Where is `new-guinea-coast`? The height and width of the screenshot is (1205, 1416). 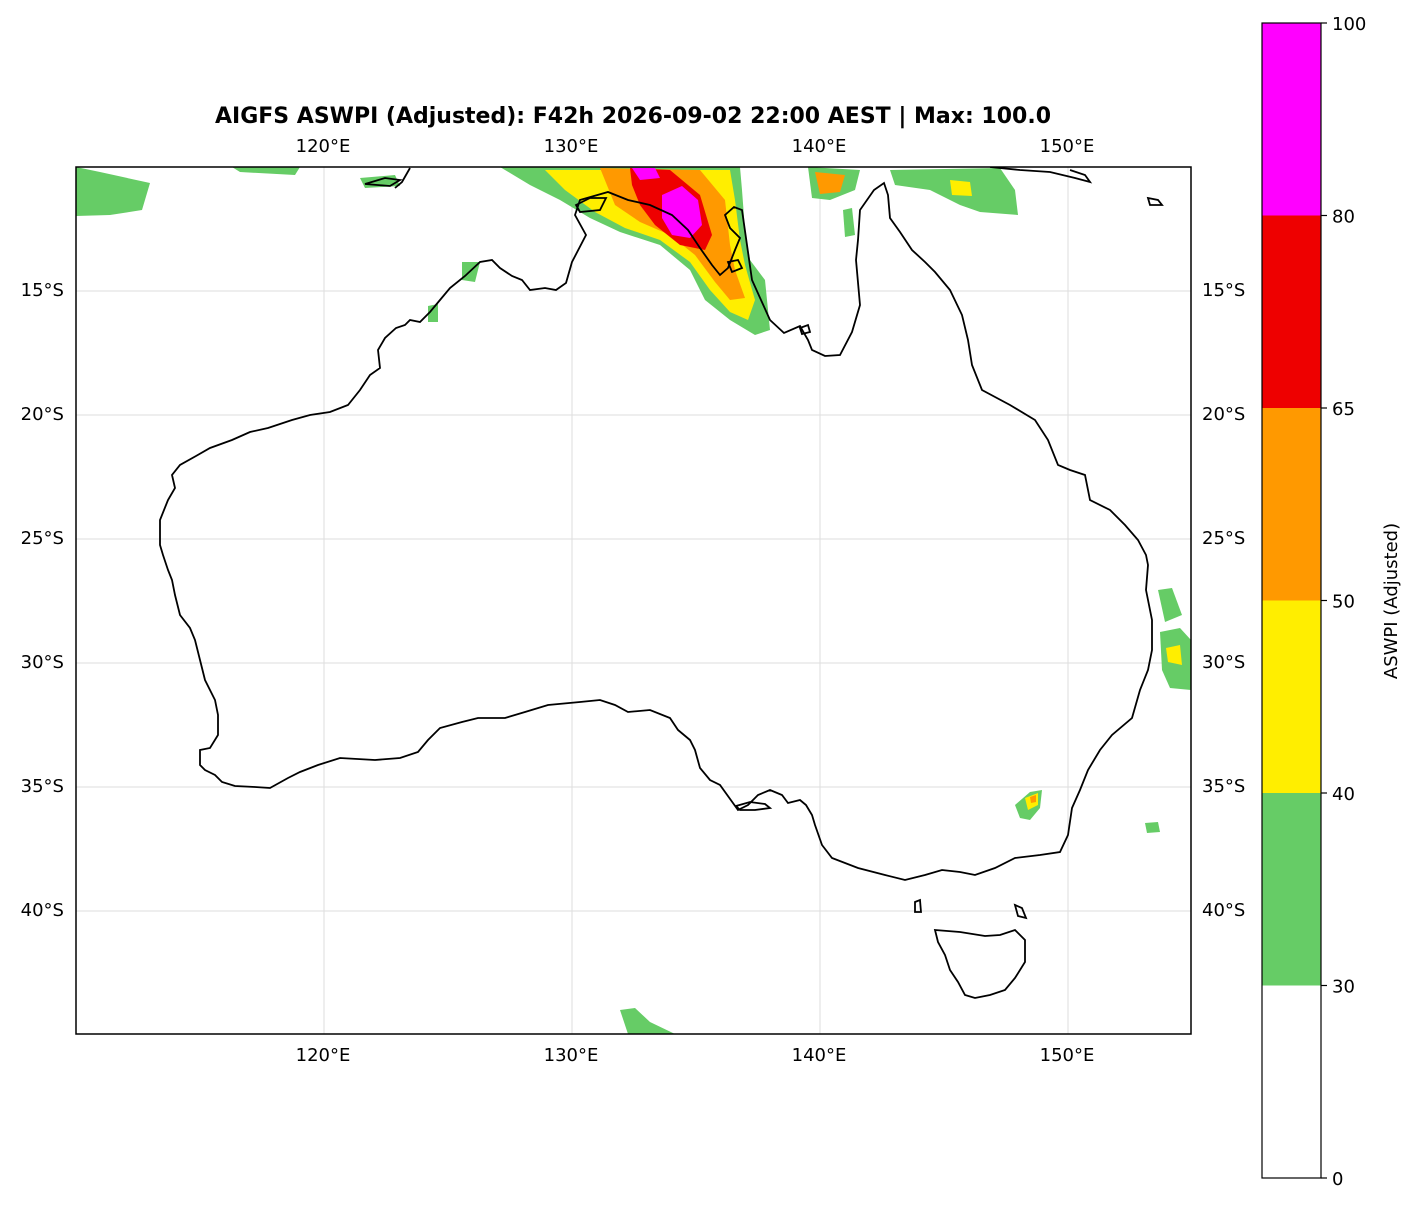 new-guinea-coast is located at coordinates (1041, 175).